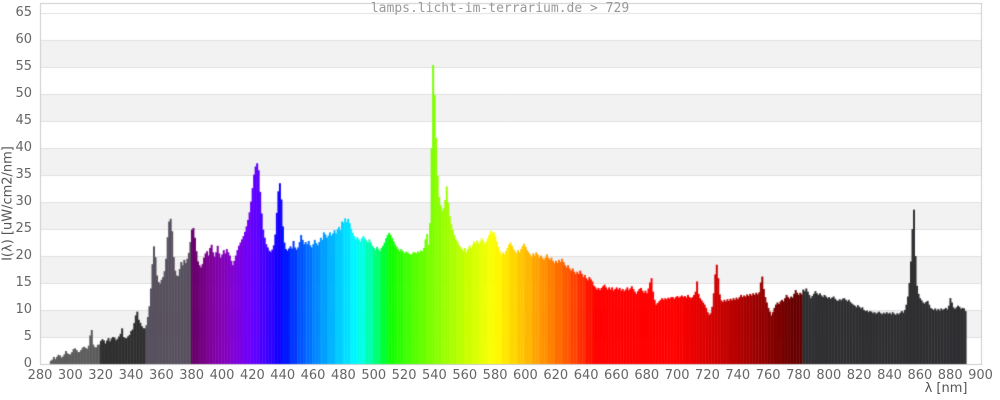  What do you see at coordinates (23, 256) in the screenshot?
I see `y-tick-label: 20` at bounding box center [23, 256].